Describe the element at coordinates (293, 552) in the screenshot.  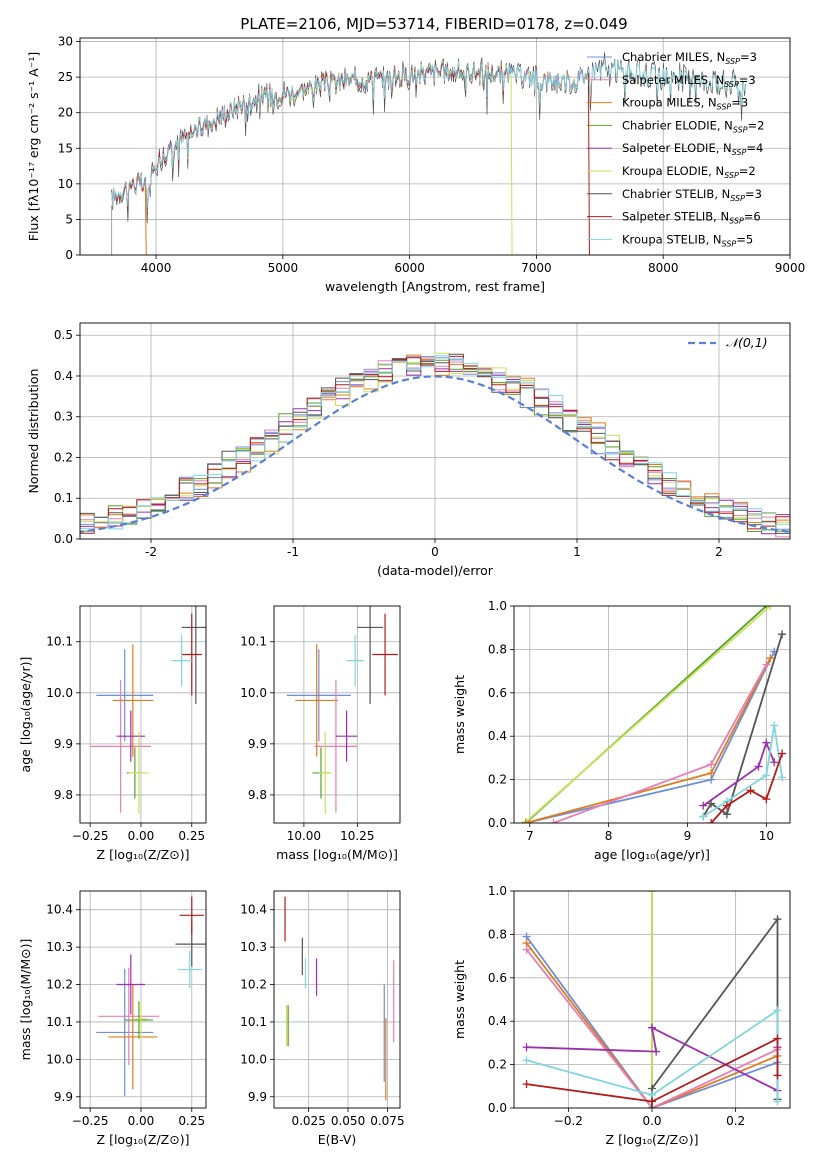
I see `x-tick-label: -1` at that location.